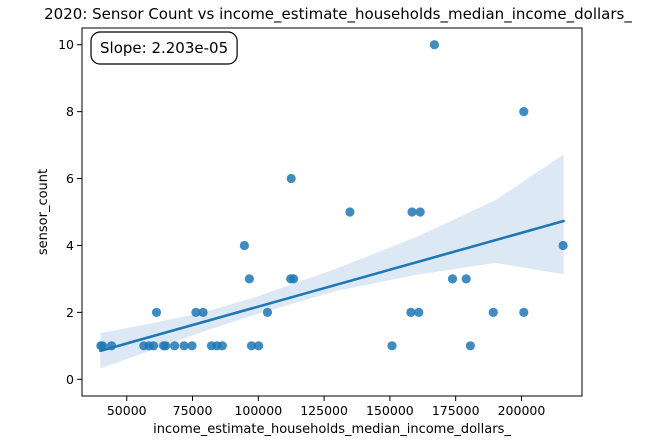 This screenshot has height=444, width=666. I want to click on x-tick-label: 175000, so click(456, 410).